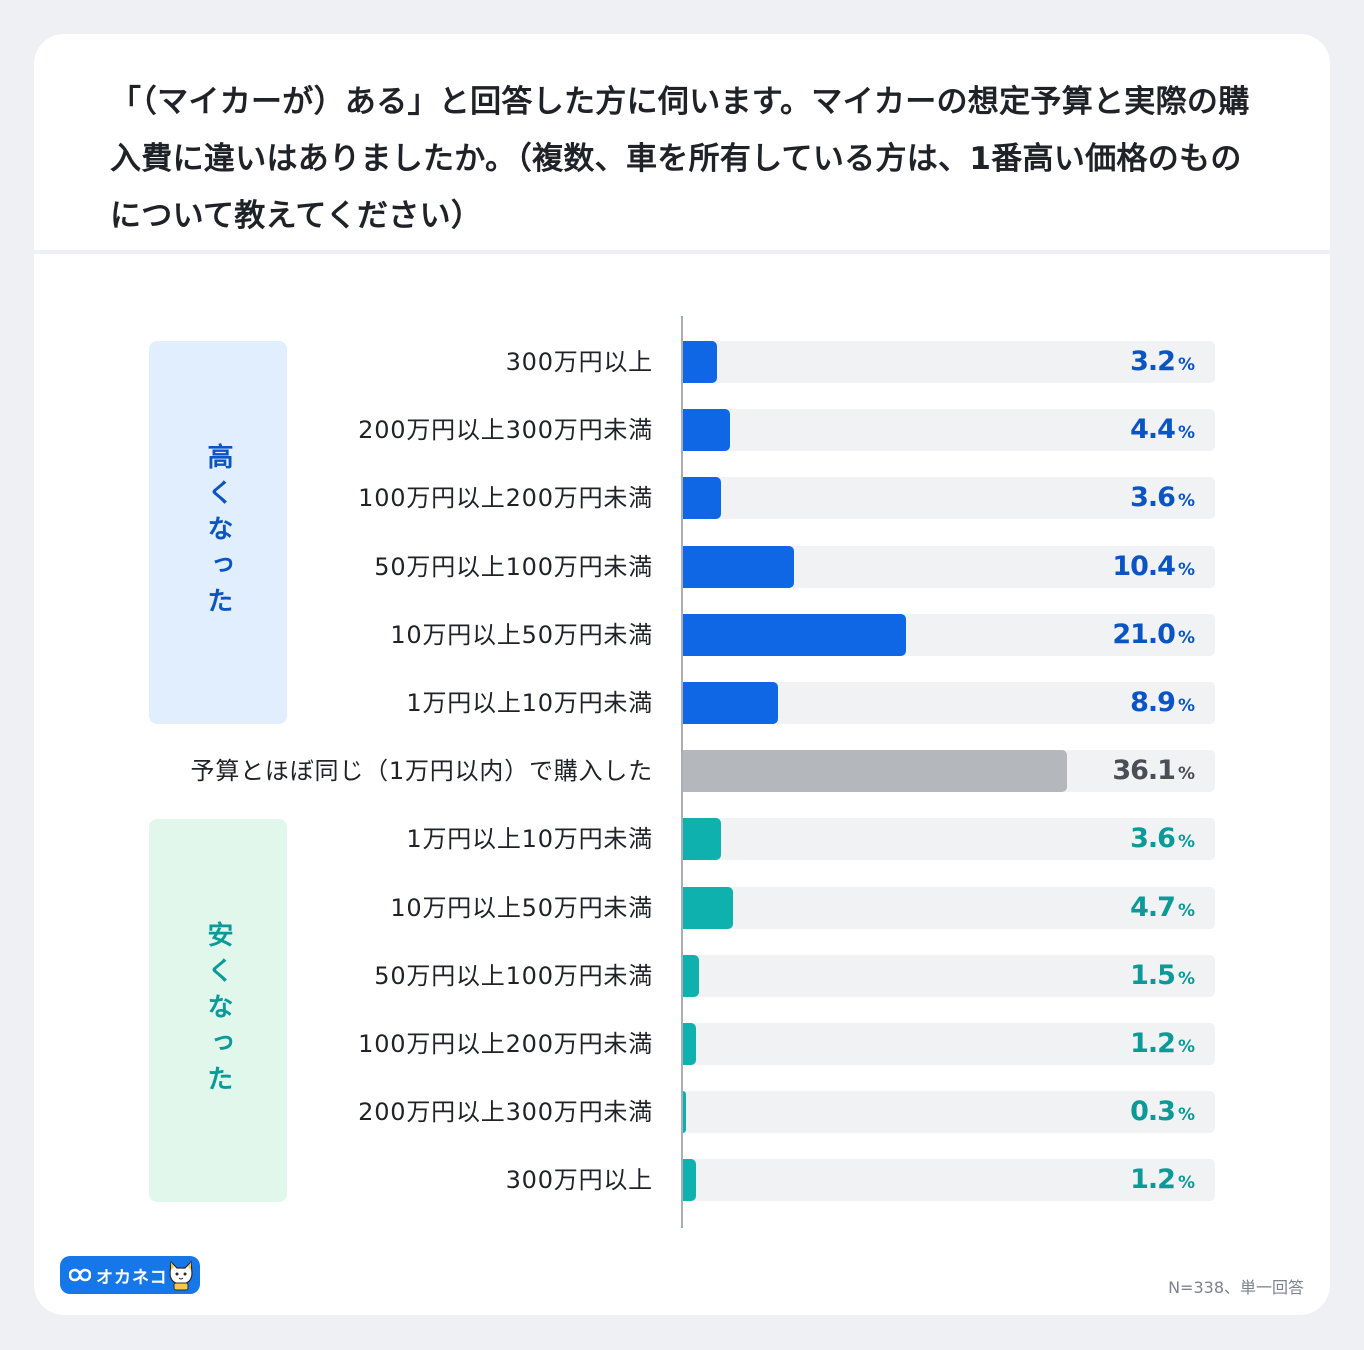 Image resolution: width=1364 pixels, height=1350 pixels. Describe the element at coordinates (1144, 566) in the screenshot. I see `value-number: 10.4` at that location.